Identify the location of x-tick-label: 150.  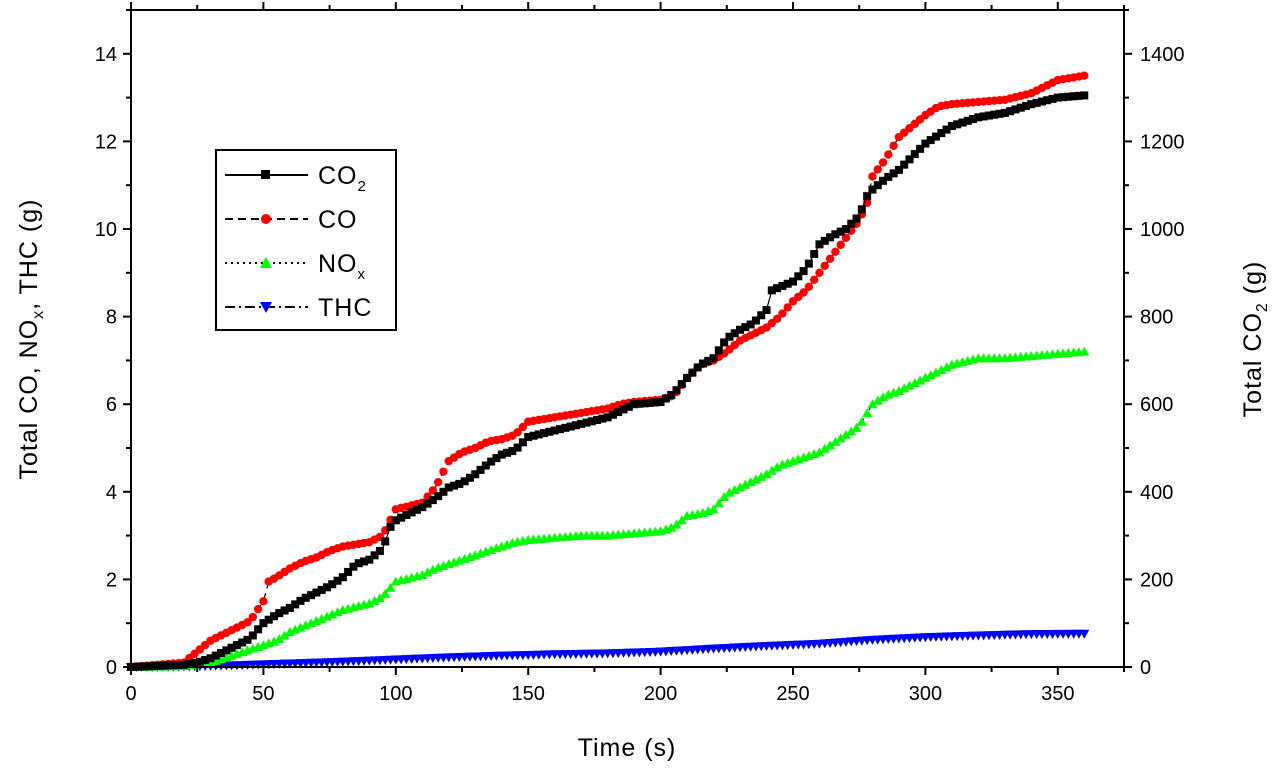
(528, 694).